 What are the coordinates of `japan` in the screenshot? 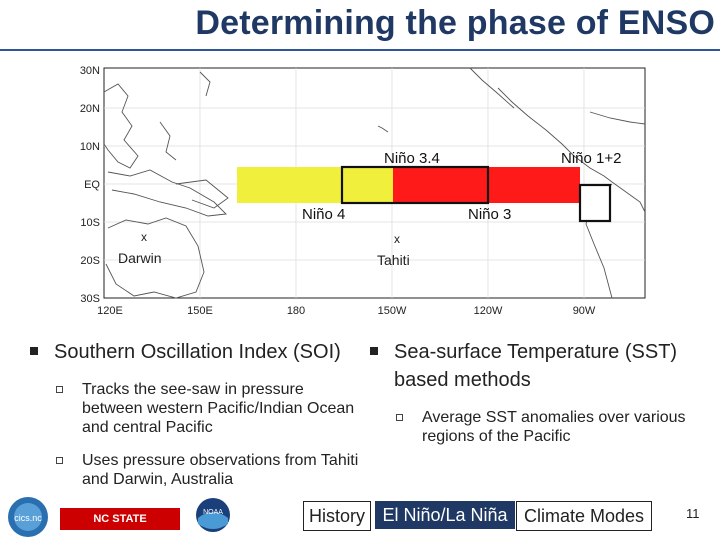 It's located at (205, 84).